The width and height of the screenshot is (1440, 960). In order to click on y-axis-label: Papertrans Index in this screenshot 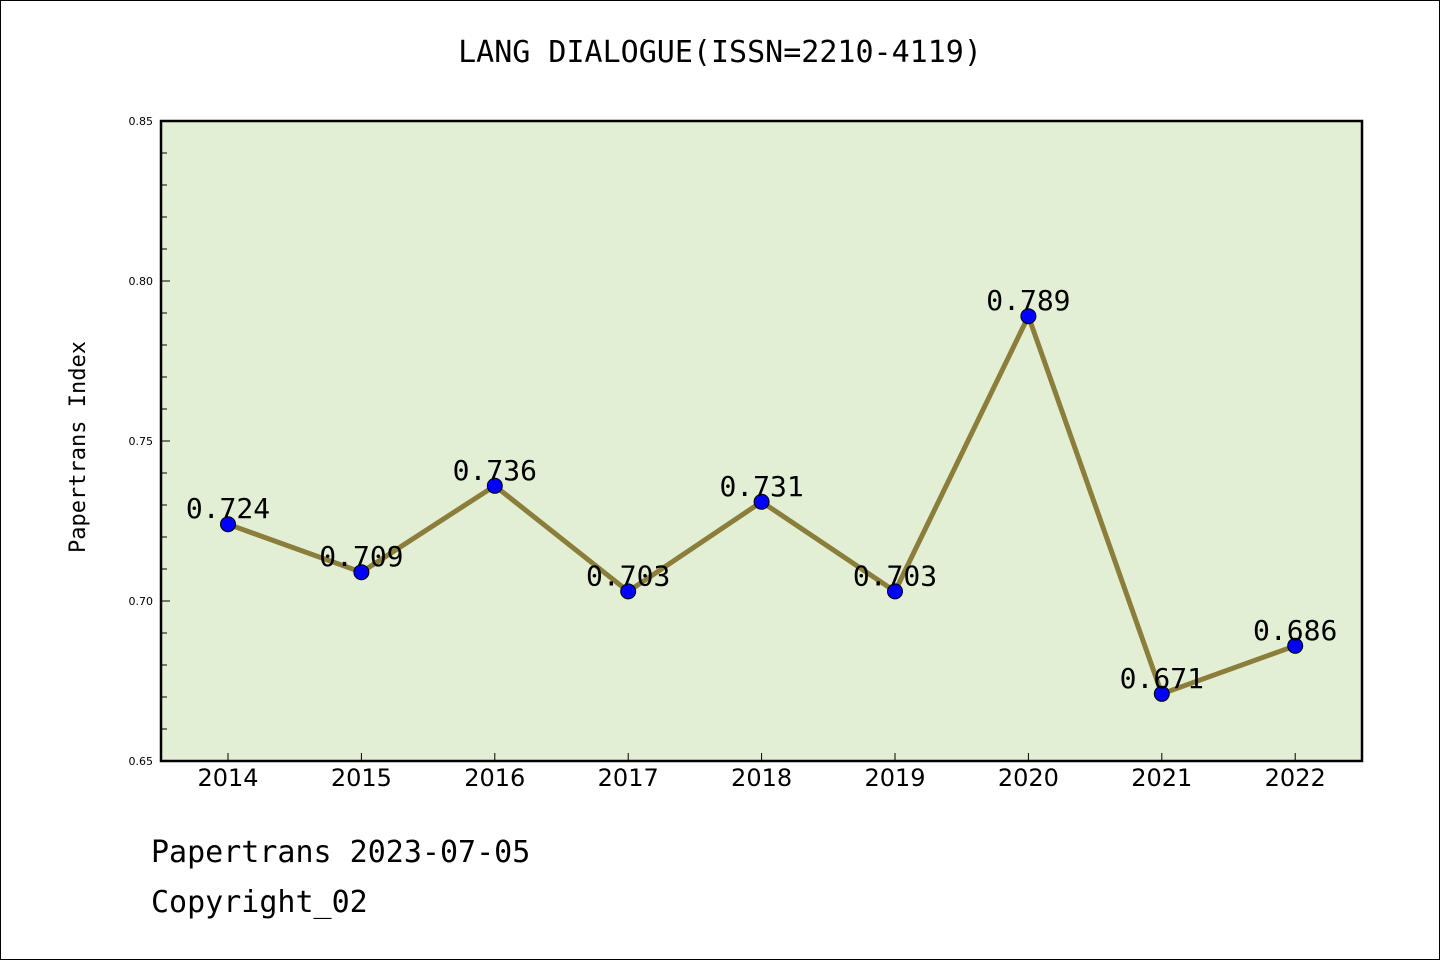, I will do `click(78, 447)`.